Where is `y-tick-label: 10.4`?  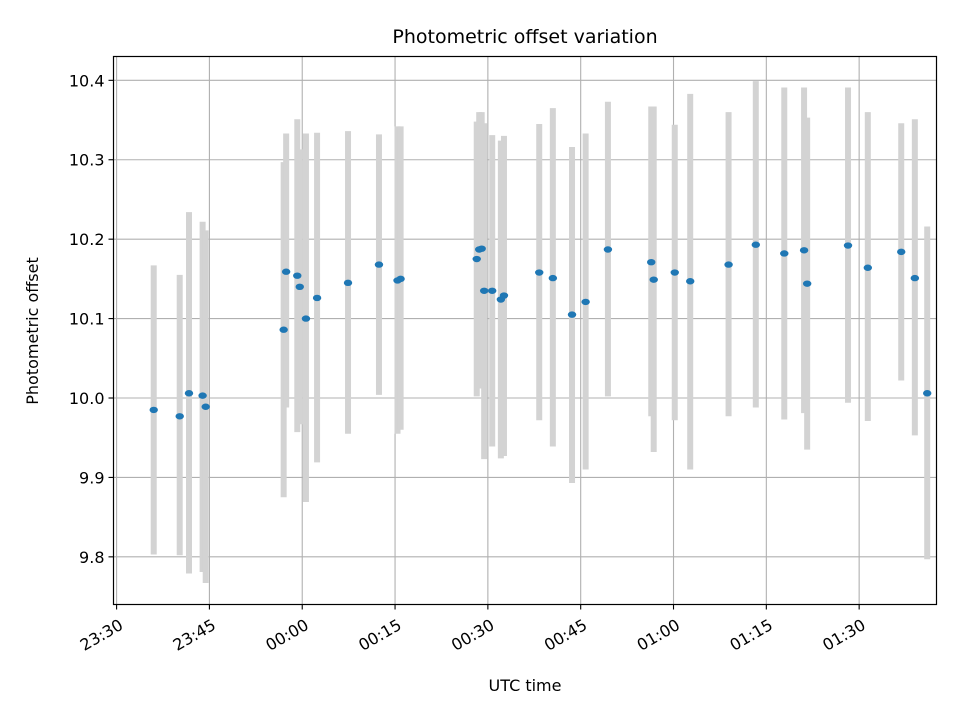 y-tick-label: 10.4 is located at coordinates (87, 80).